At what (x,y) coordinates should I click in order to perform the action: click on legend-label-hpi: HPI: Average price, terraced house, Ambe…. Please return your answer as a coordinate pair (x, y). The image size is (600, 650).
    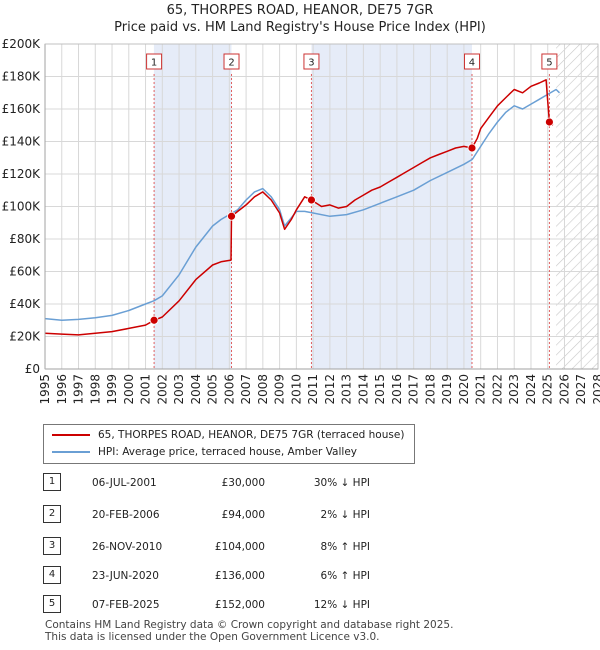
    Looking at the image, I should click on (227, 452).